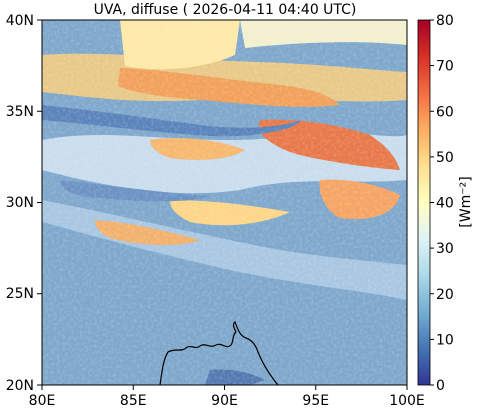 The image size is (480, 412). Describe the element at coordinates (424, 202) in the screenshot. I see `colorbar-gradient` at that location.